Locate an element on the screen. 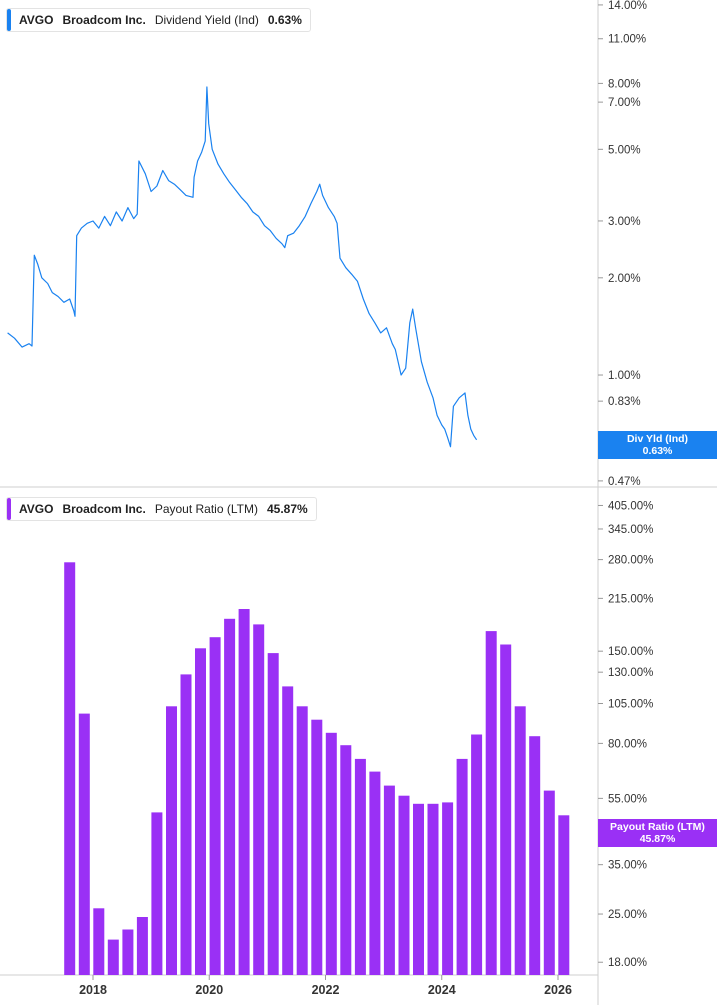  payout-tick-label: 18.00% is located at coordinates (627, 963).